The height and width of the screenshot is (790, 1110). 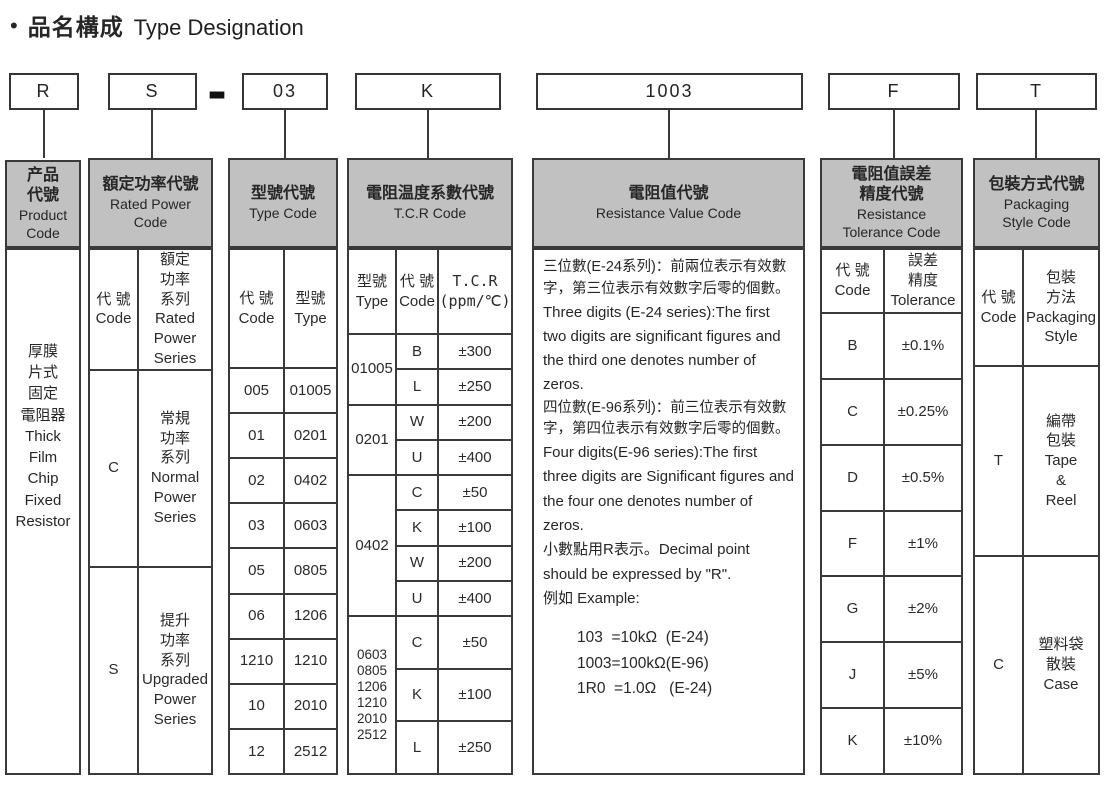 I want to click on tolerance-code-cell: C, so click(x=852, y=411).